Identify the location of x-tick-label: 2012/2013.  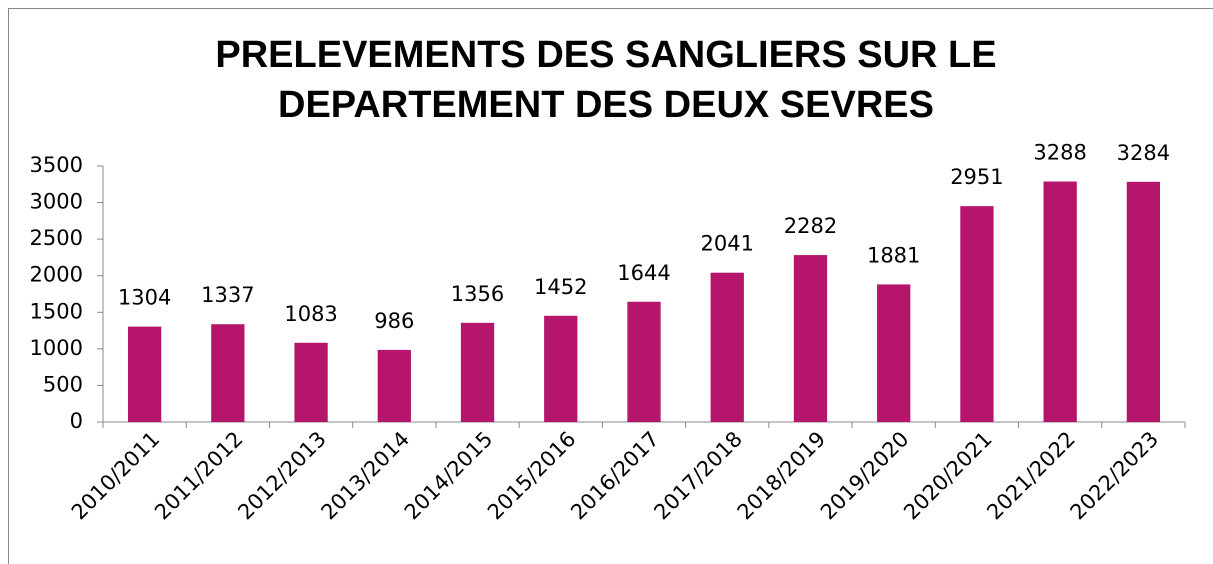
(282, 476).